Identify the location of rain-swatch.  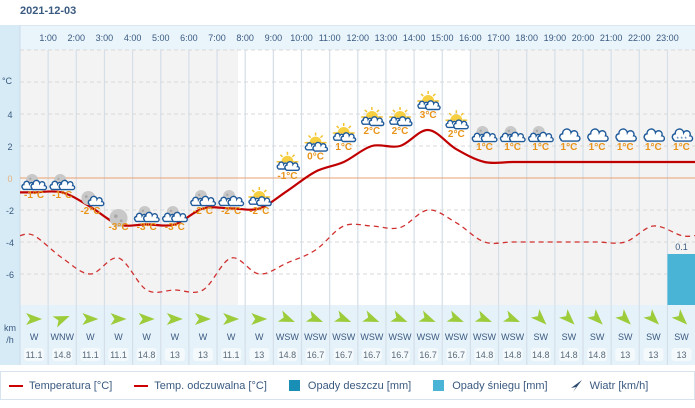
(294, 385).